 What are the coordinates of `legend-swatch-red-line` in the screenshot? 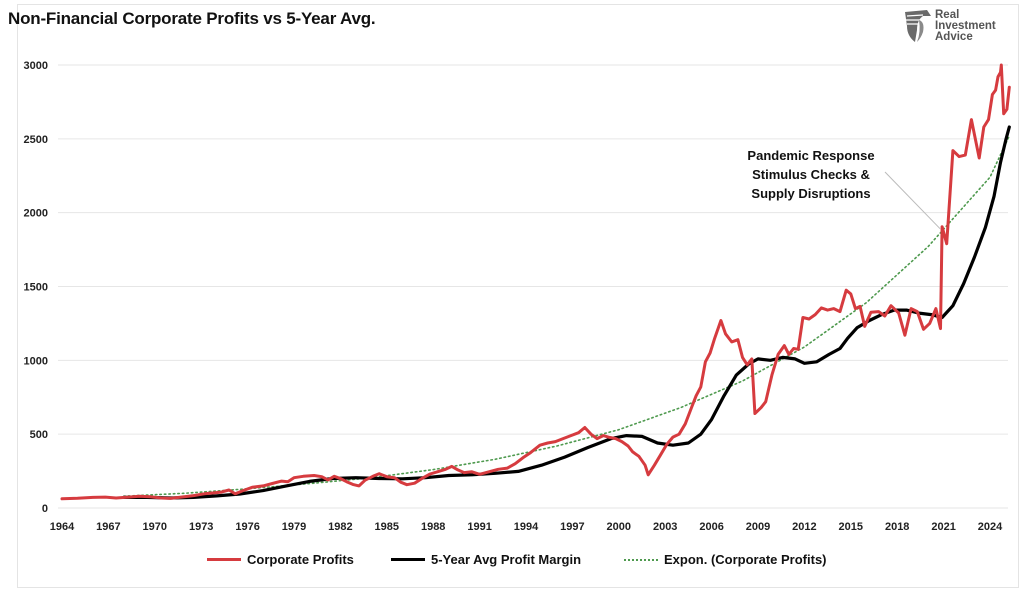 It's located at (224, 559).